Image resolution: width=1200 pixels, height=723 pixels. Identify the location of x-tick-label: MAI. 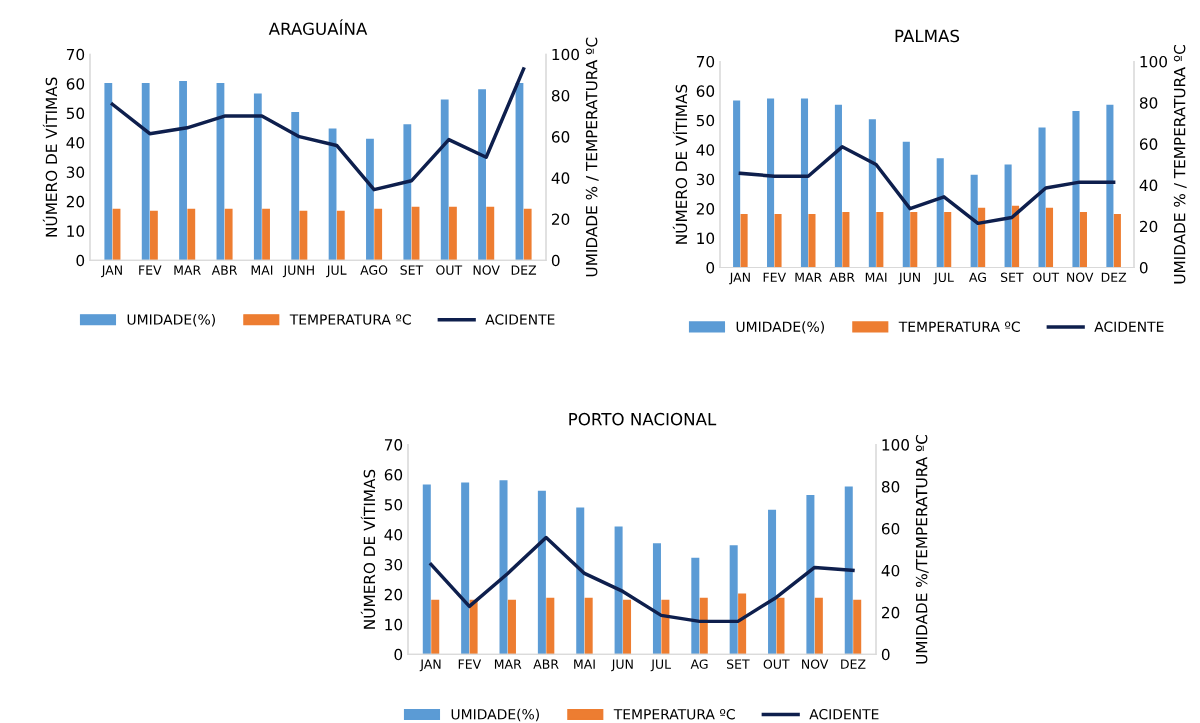
(584, 664).